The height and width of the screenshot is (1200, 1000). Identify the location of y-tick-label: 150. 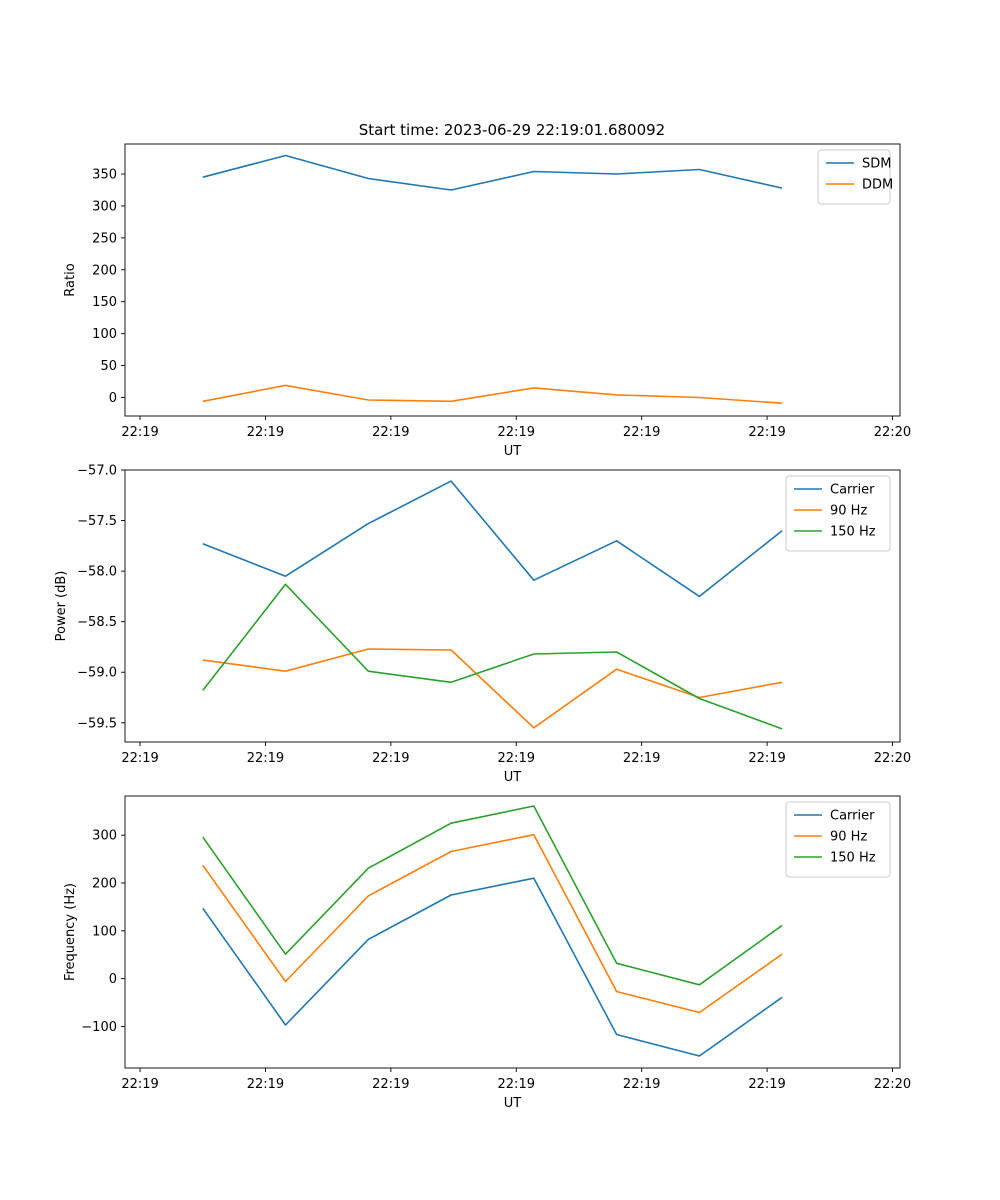
(104, 302).